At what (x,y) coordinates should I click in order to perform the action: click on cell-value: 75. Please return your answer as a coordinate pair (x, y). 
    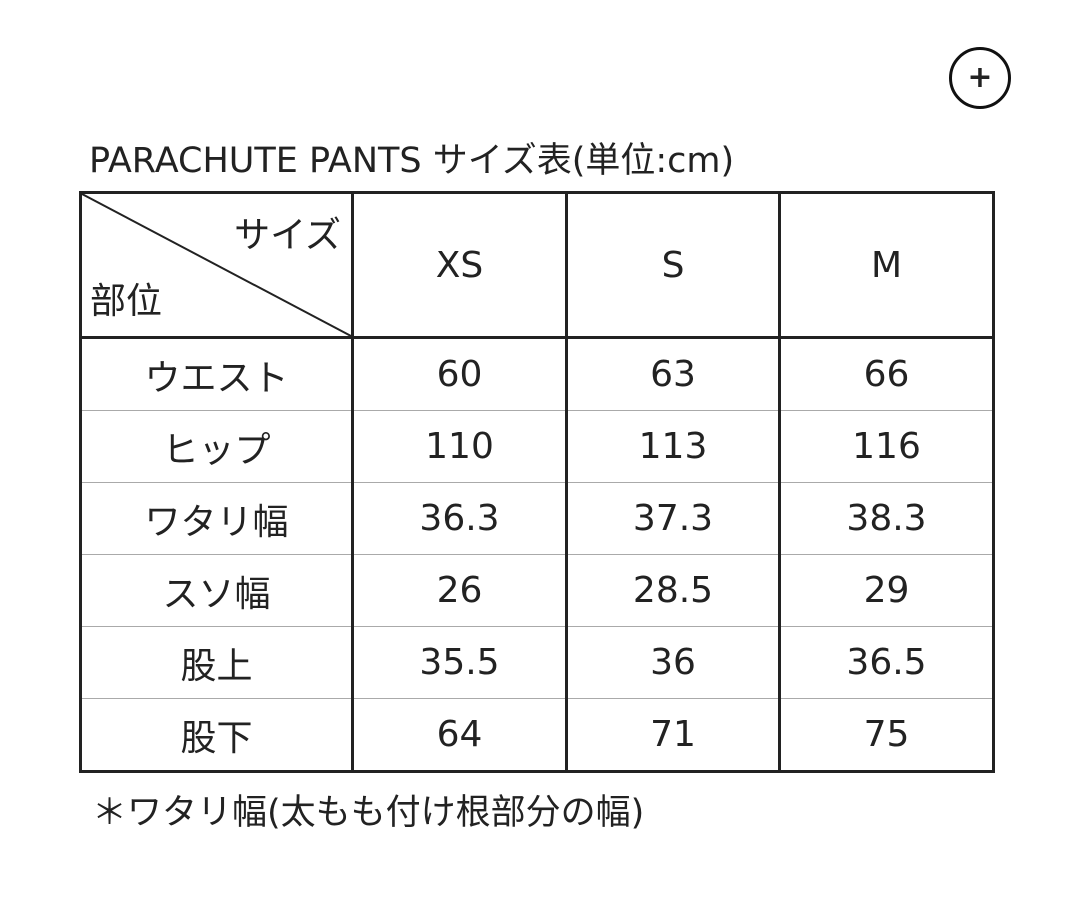
    Looking at the image, I should click on (886, 735).